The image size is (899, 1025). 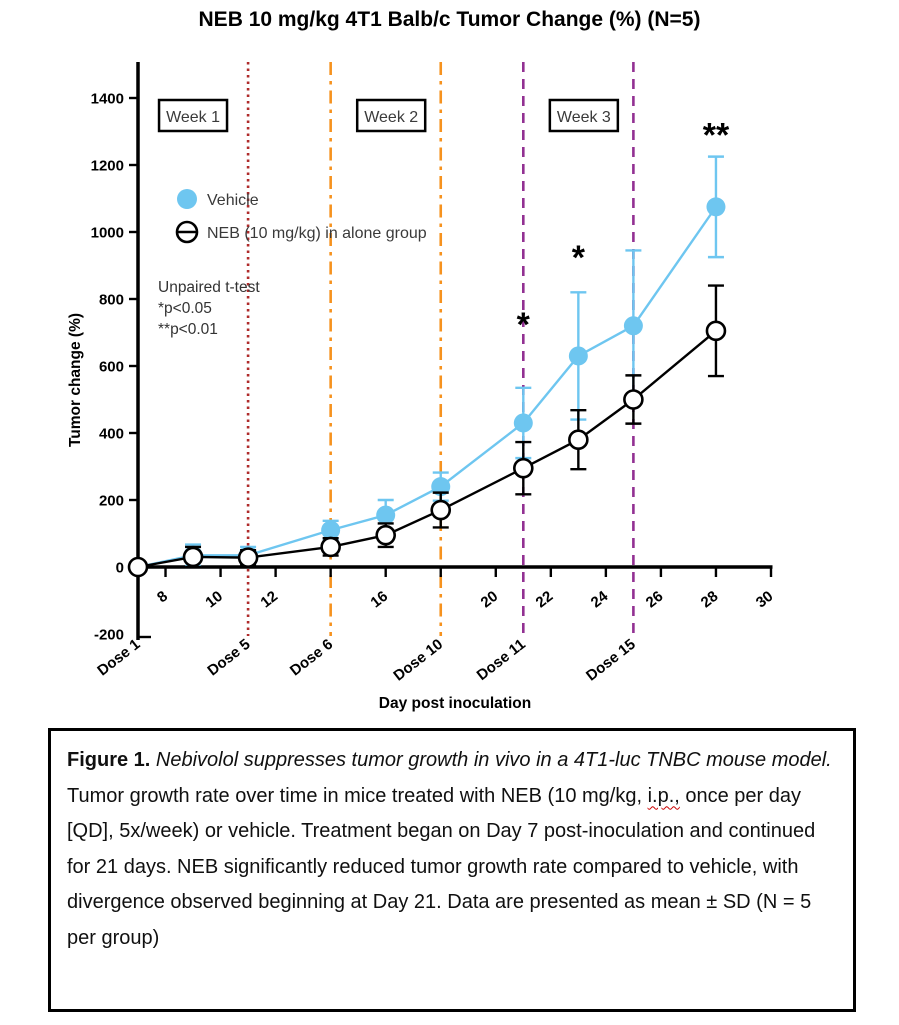 What do you see at coordinates (107, 99) in the screenshot?
I see `y-tick-label: 1400` at bounding box center [107, 99].